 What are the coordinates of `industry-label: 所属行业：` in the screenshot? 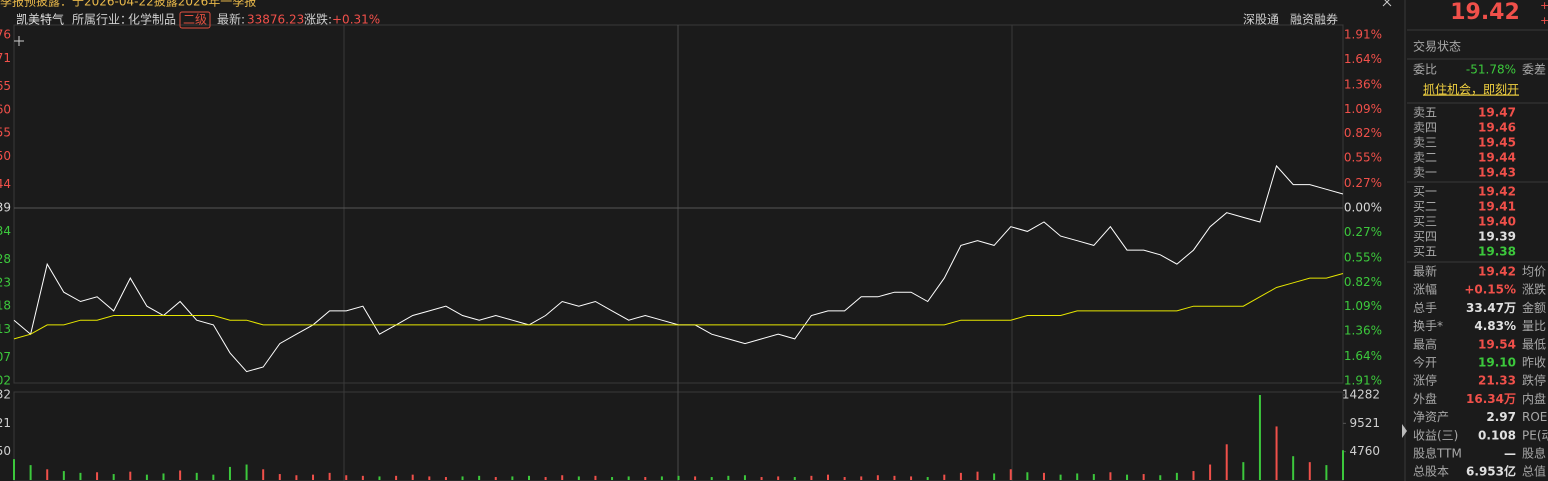 It's located at (102, 20).